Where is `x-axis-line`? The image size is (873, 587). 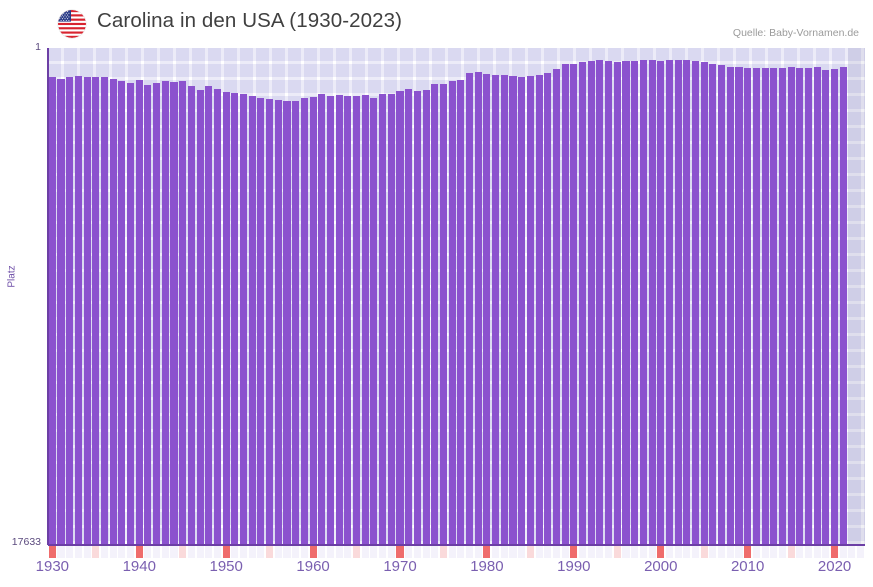 x-axis-line is located at coordinates (456, 544).